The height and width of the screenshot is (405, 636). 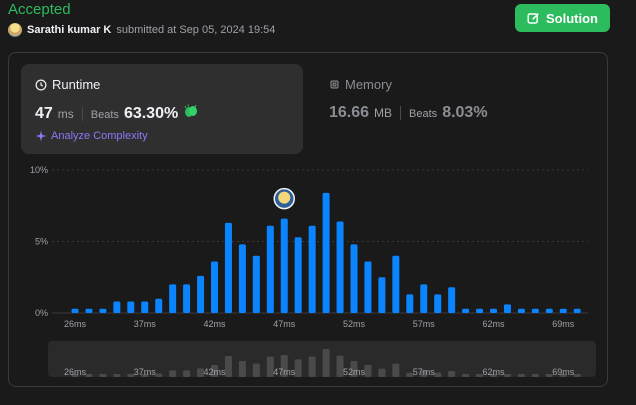 I want to click on runtime-beats-value: 63.30%, so click(x=151, y=113).